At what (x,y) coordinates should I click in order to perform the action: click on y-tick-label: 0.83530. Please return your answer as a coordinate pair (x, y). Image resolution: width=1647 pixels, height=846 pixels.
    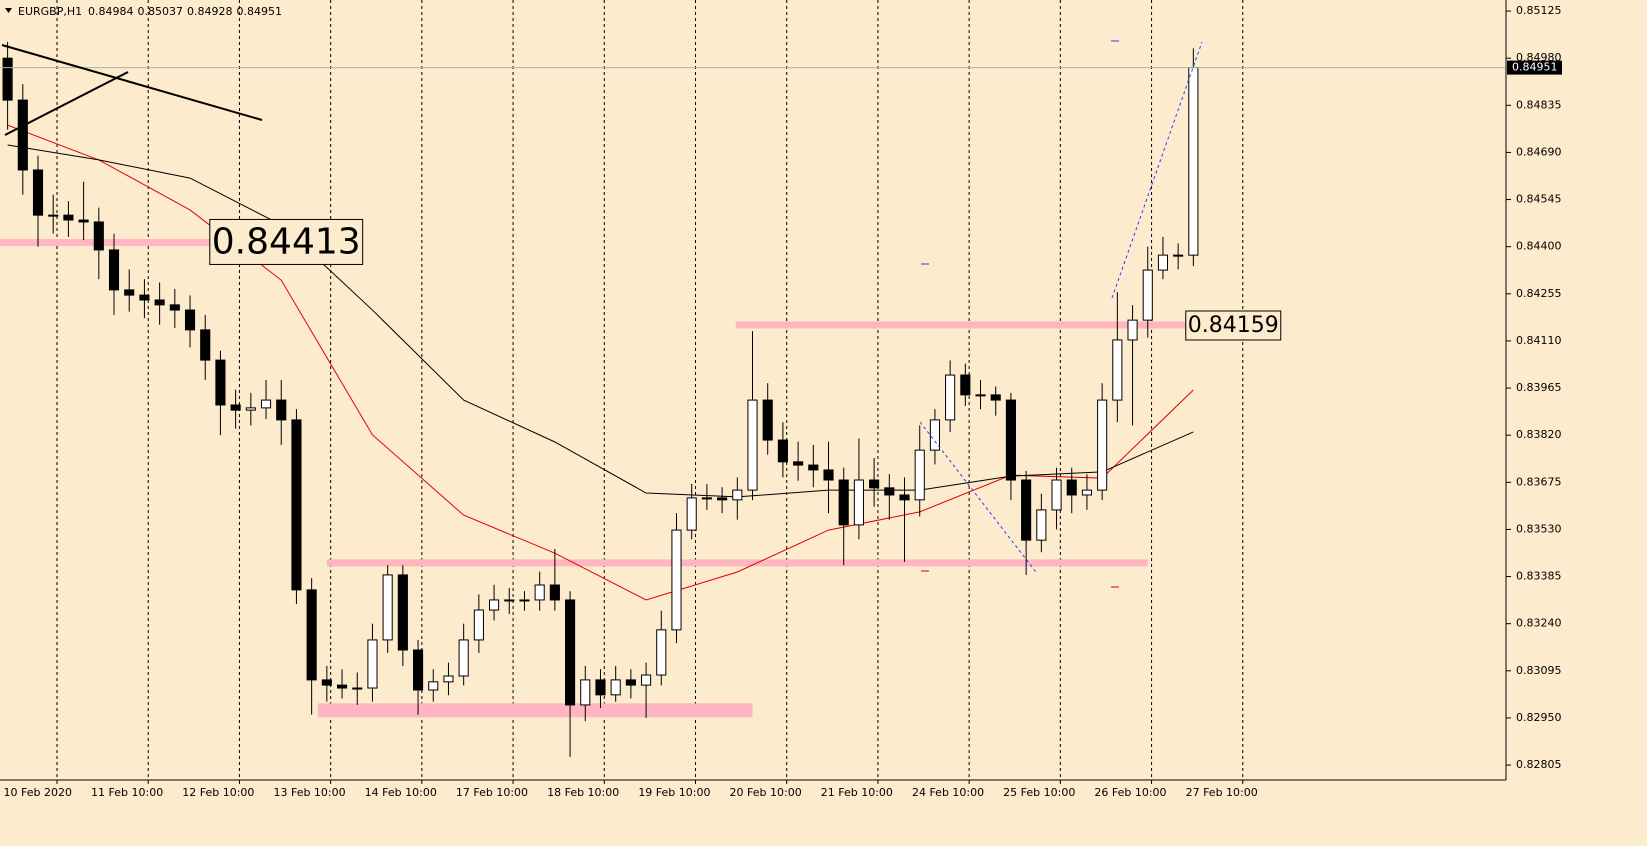
    Looking at the image, I should click on (1539, 528).